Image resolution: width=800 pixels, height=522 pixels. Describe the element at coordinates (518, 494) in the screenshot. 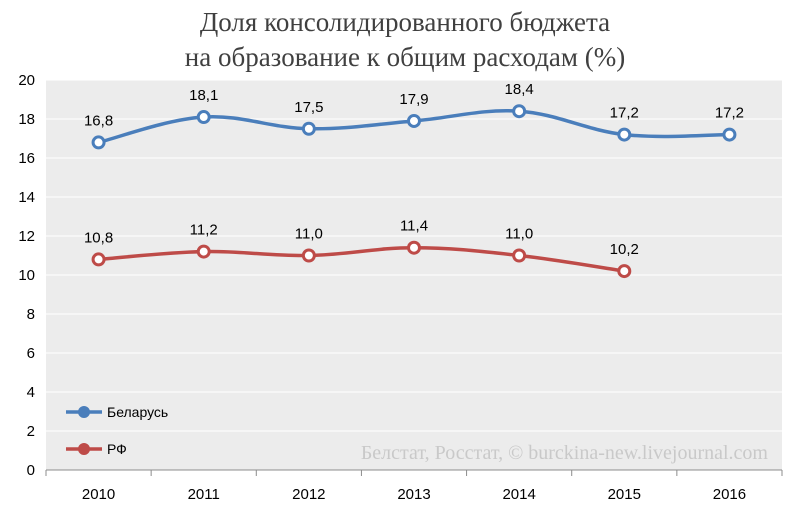

I see `x-tick-label: 2014` at that location.